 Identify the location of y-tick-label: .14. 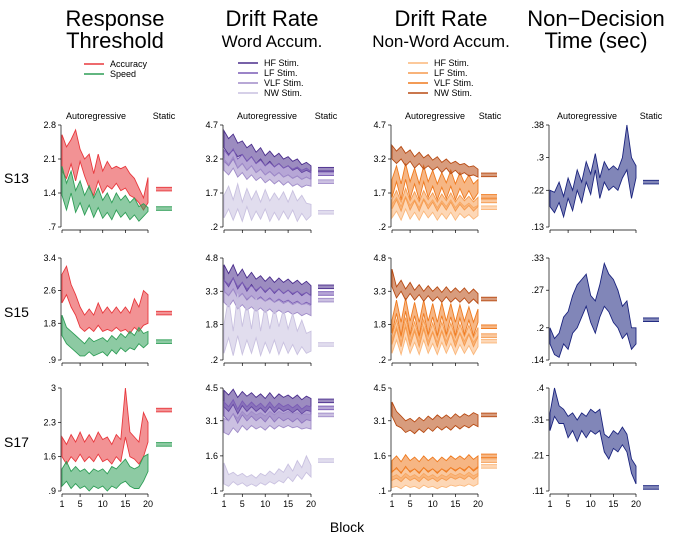
(537, 360).